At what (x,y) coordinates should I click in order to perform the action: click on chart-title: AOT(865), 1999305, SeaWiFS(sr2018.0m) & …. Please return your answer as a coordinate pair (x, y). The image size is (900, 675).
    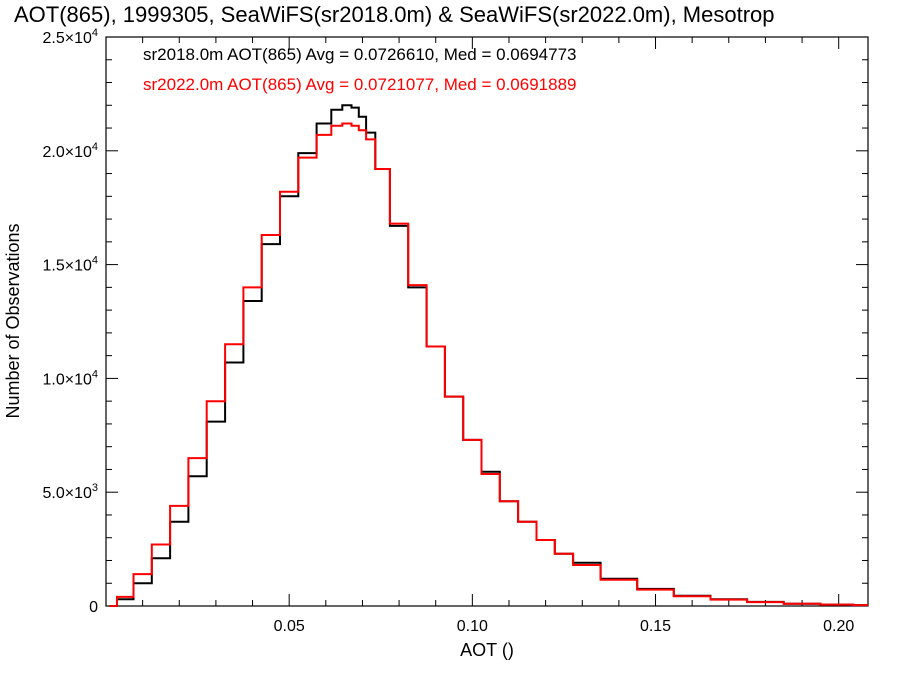
    Looking at the image, I should click on (394, 14).